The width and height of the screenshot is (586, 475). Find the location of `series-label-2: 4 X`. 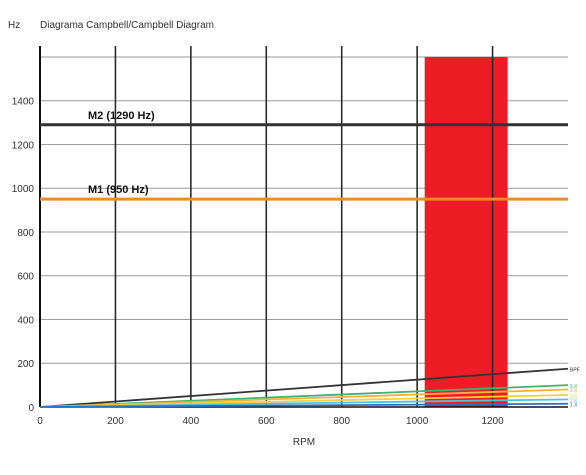

series-label-2: 4 X is located at coordinates (574, 391).